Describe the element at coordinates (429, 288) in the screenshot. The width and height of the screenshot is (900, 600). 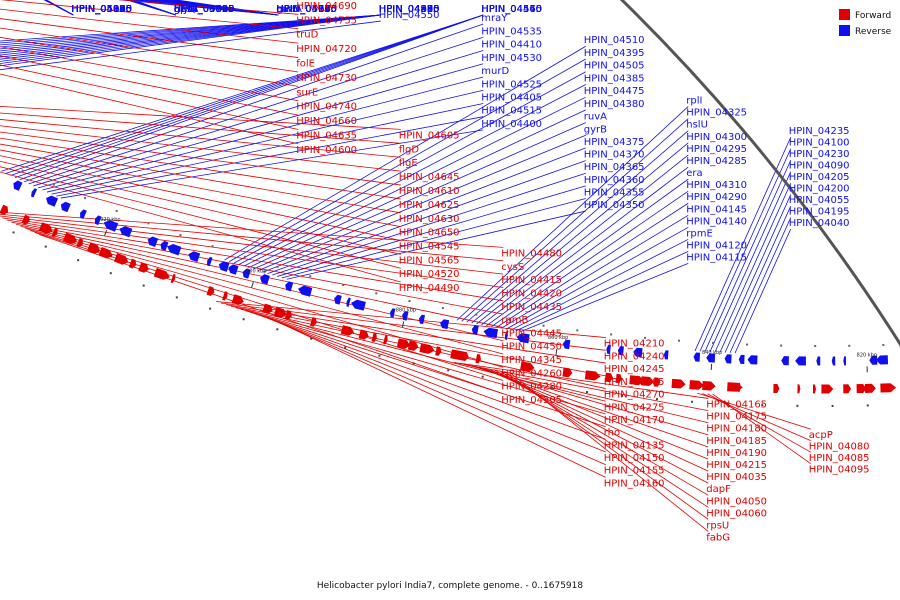
I see `forward-gene-label: HPIN_04490` at that location.